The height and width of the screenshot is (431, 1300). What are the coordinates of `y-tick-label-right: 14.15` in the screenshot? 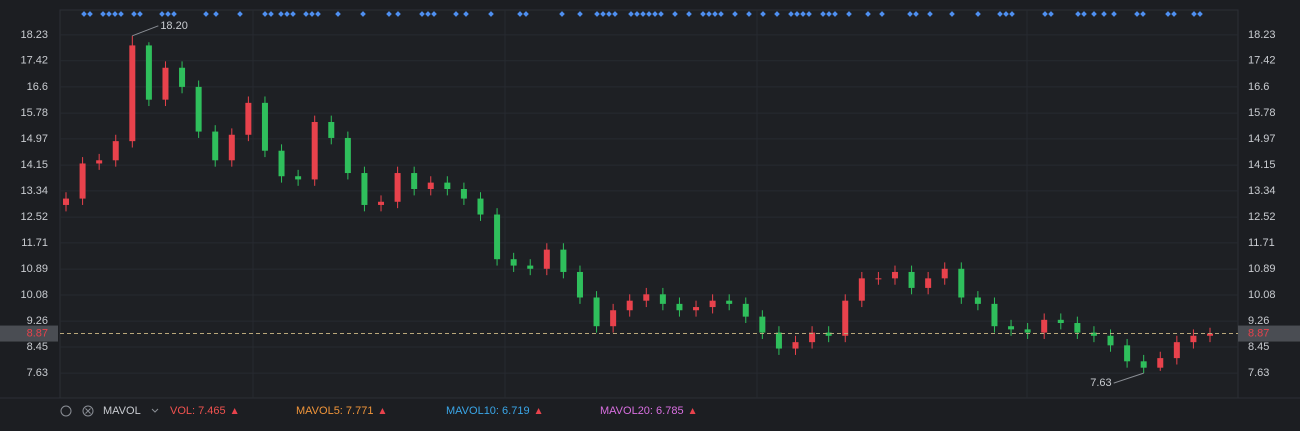 It's located at (1262, 165).